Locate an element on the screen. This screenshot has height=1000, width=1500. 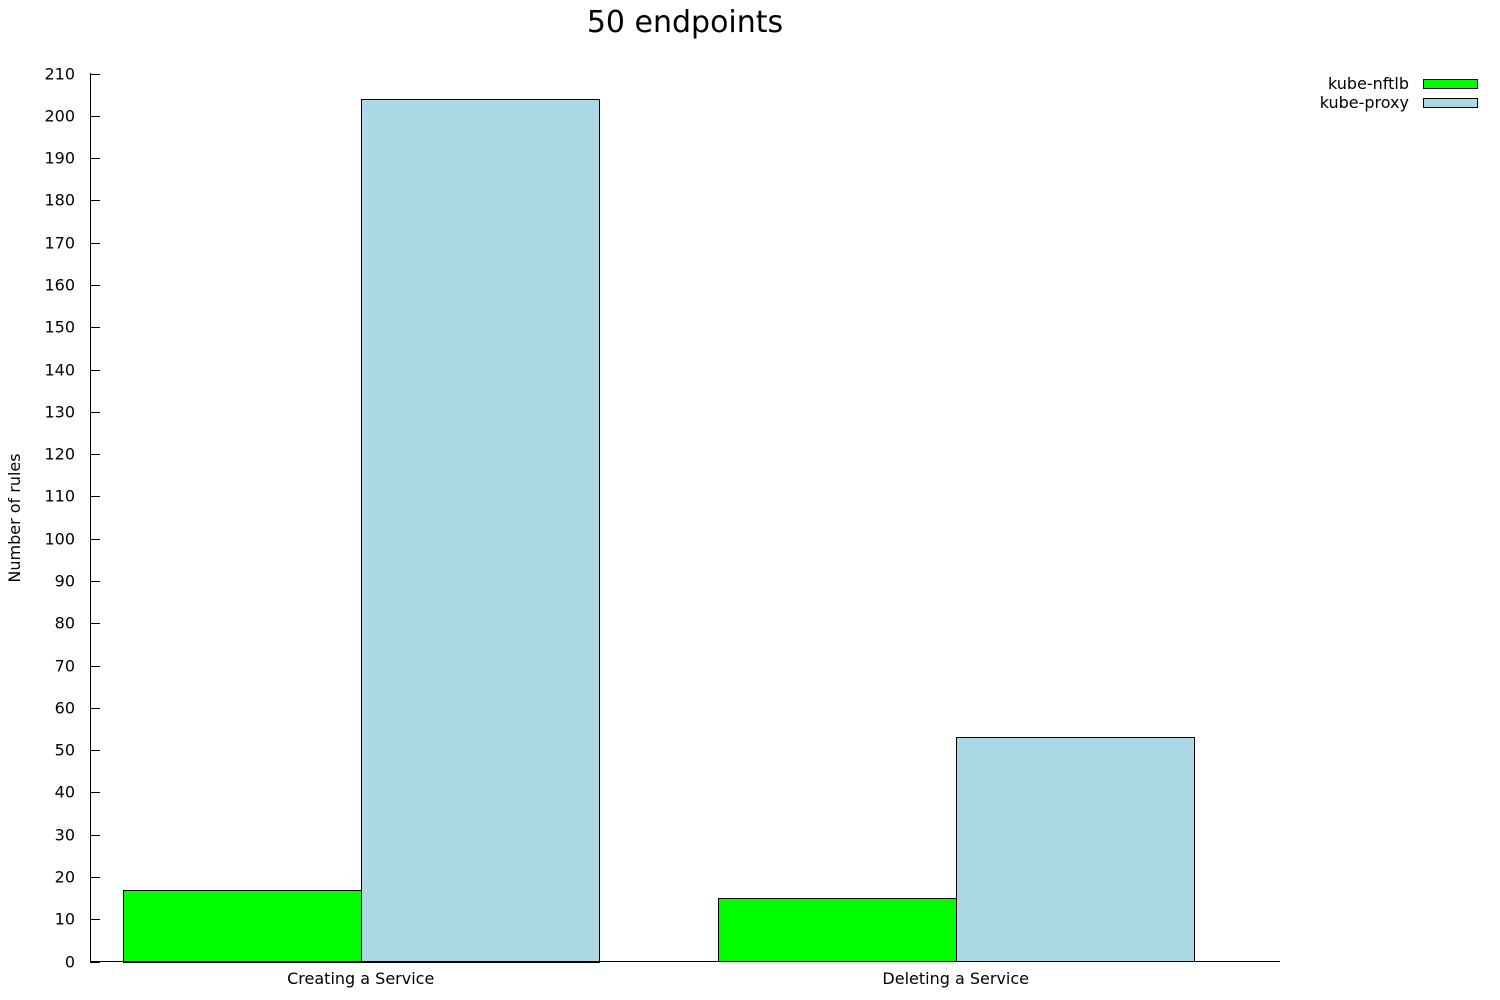
chart-title: 50 endpoints is located at coordinates (685, 22).